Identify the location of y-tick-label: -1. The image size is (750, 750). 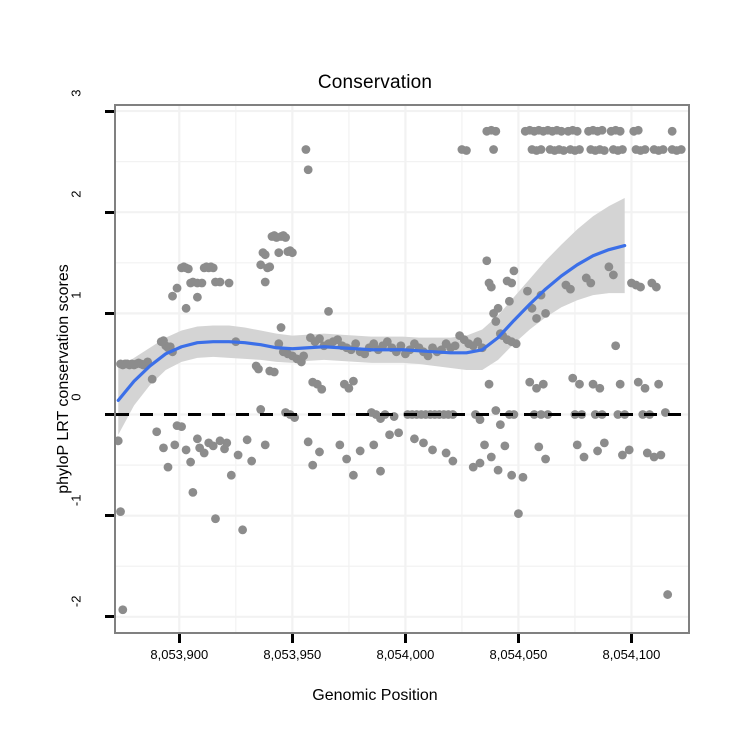
(76, 500).